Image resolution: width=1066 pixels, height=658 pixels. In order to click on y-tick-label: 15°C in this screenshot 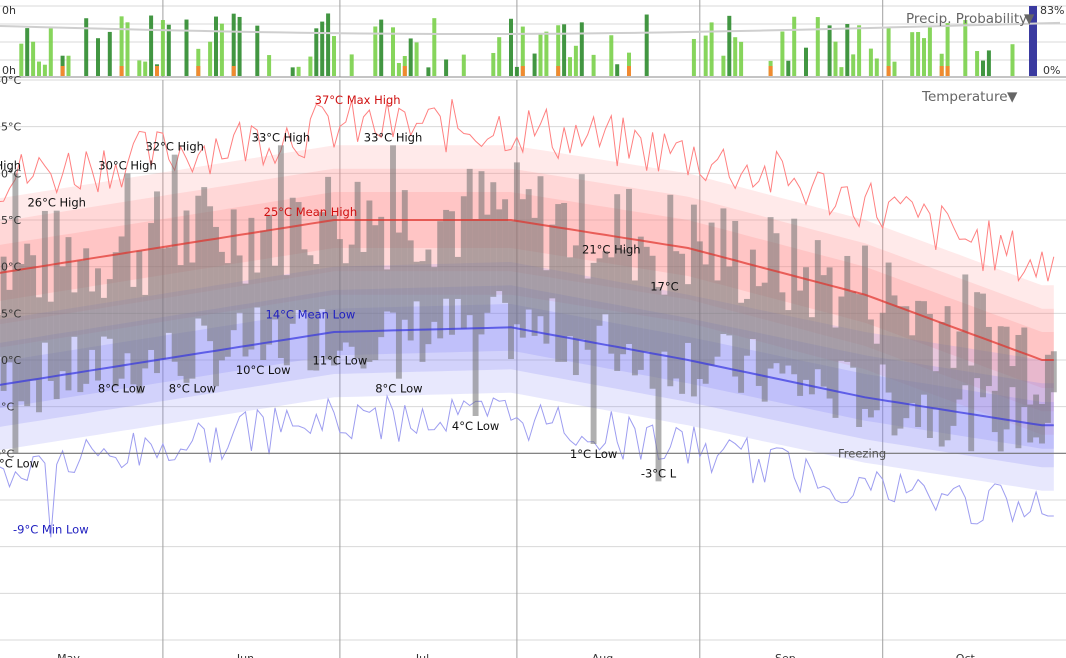, I will do `click(10, 313)`.